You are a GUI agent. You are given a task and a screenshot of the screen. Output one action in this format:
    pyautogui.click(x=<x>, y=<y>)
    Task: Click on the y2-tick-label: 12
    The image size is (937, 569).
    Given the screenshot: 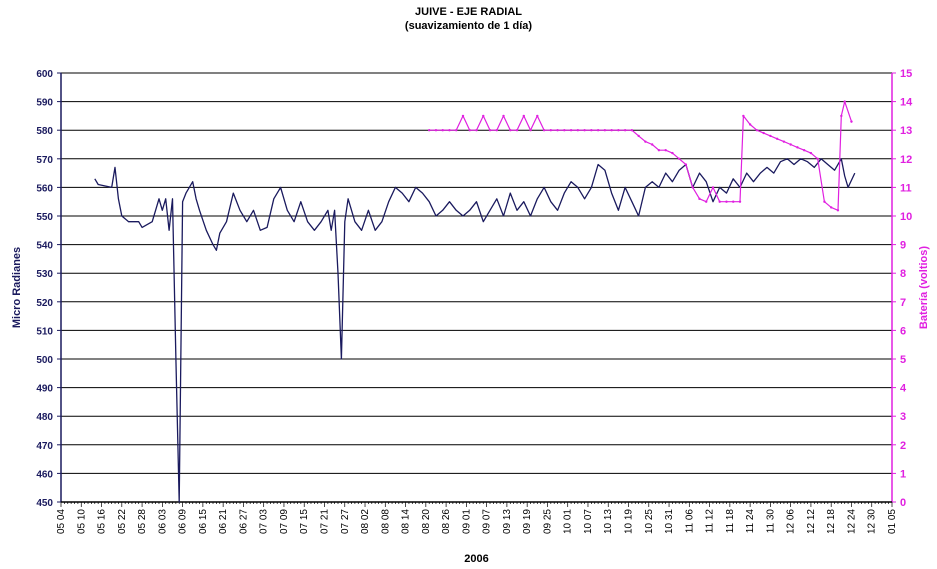 What is the action you would take?
    pyautogui.click(x=906, y=160)
    